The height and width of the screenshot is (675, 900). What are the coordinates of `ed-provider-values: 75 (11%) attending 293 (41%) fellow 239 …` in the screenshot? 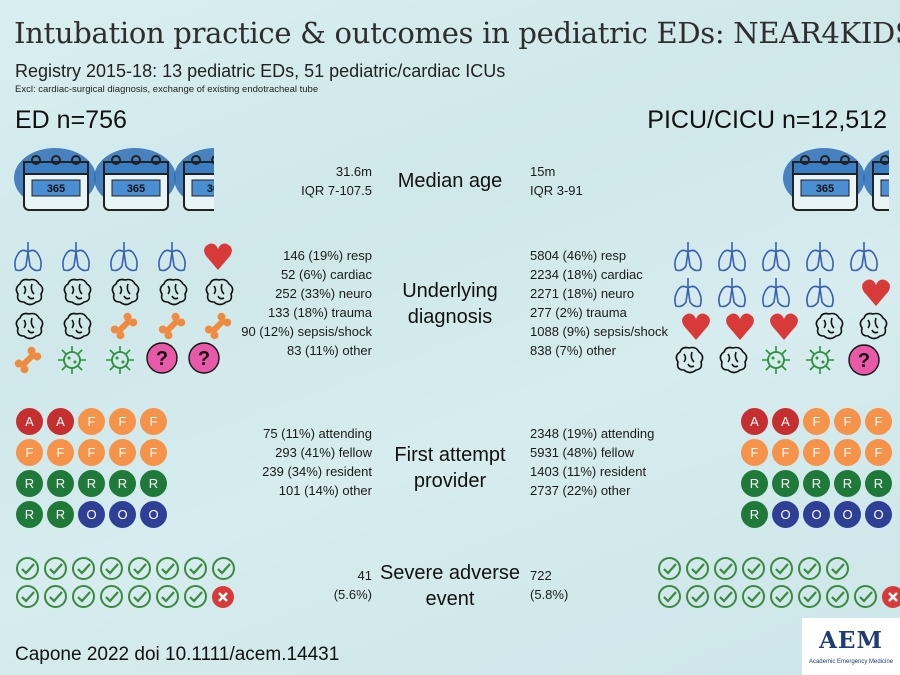 It's located at (317, 462).